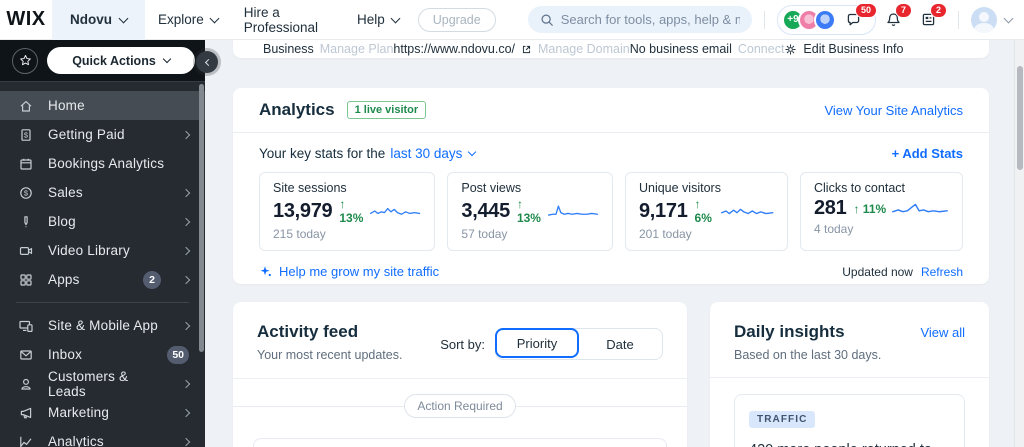 Image resolution: width=1024 pixels, height=447 pixels. What do you see at coordinates (789, 331) in the screenshot?
I see `daily-insights-title: Daily insights` at bounding box center [789, 331].